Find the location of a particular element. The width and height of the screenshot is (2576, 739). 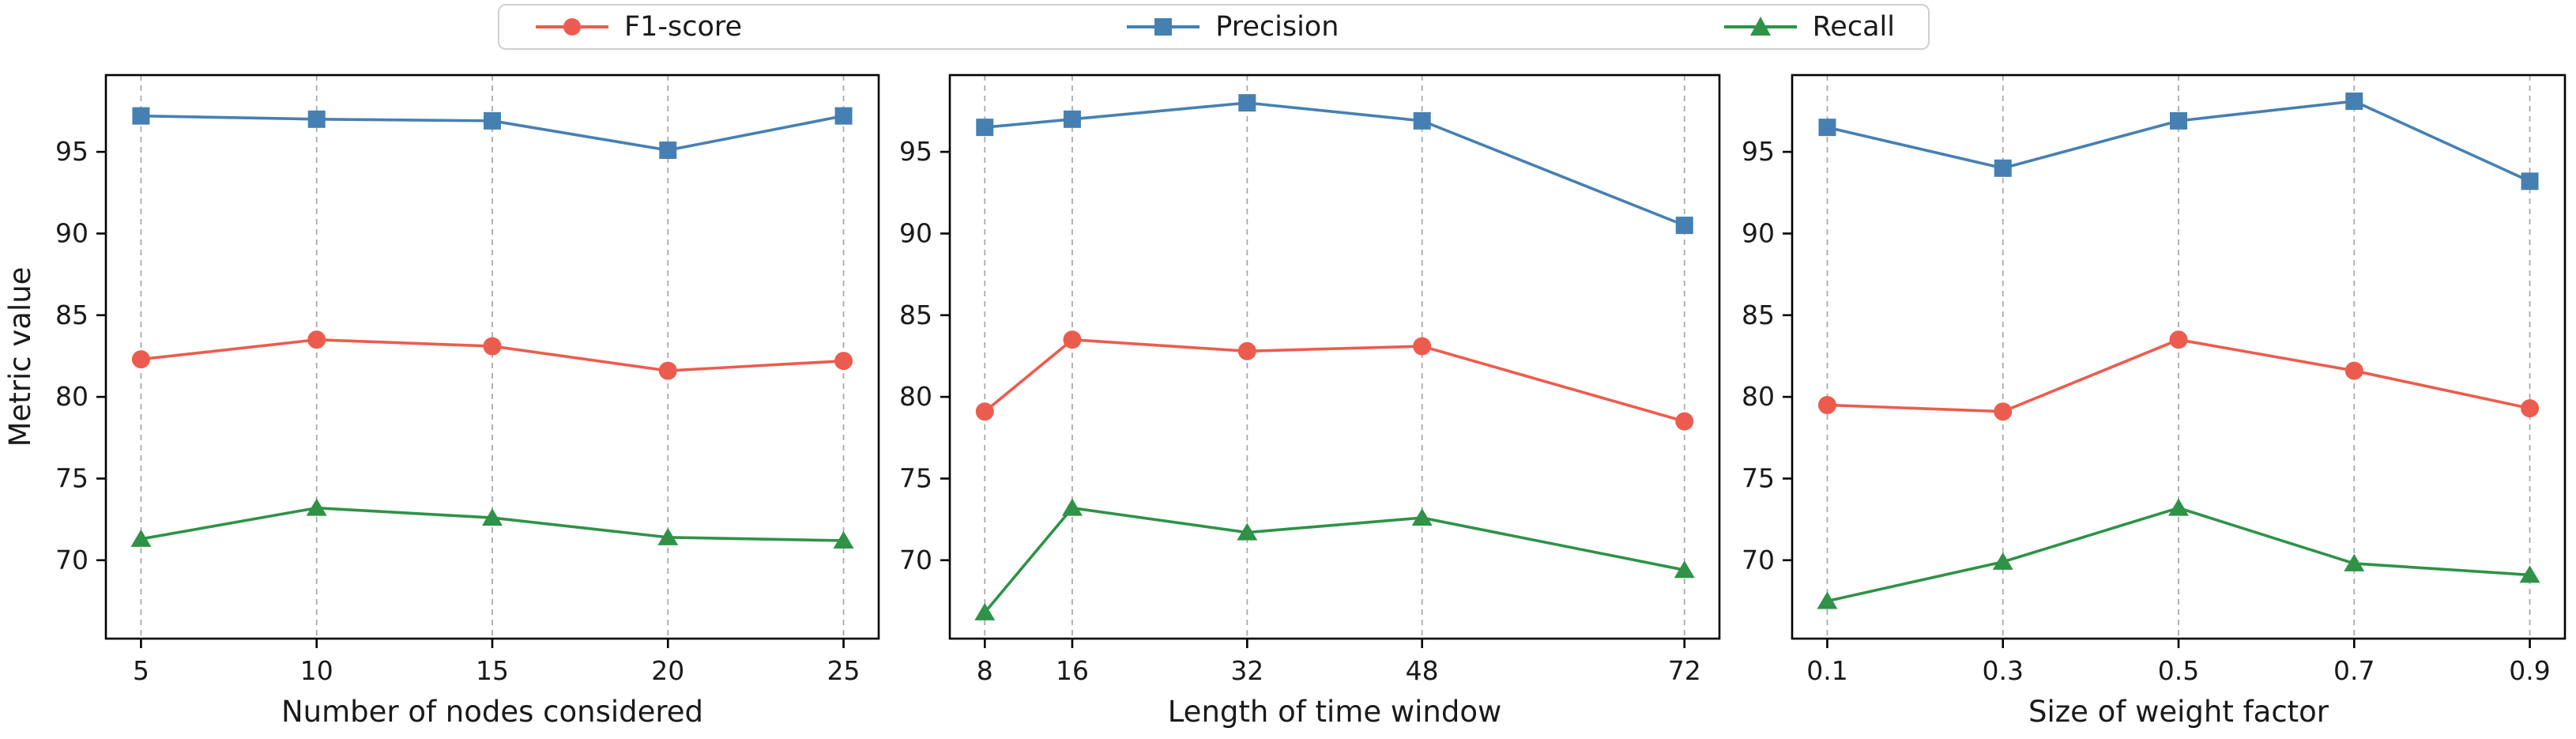

y-axis-label: Metric value is located at coordinates (20, 357).